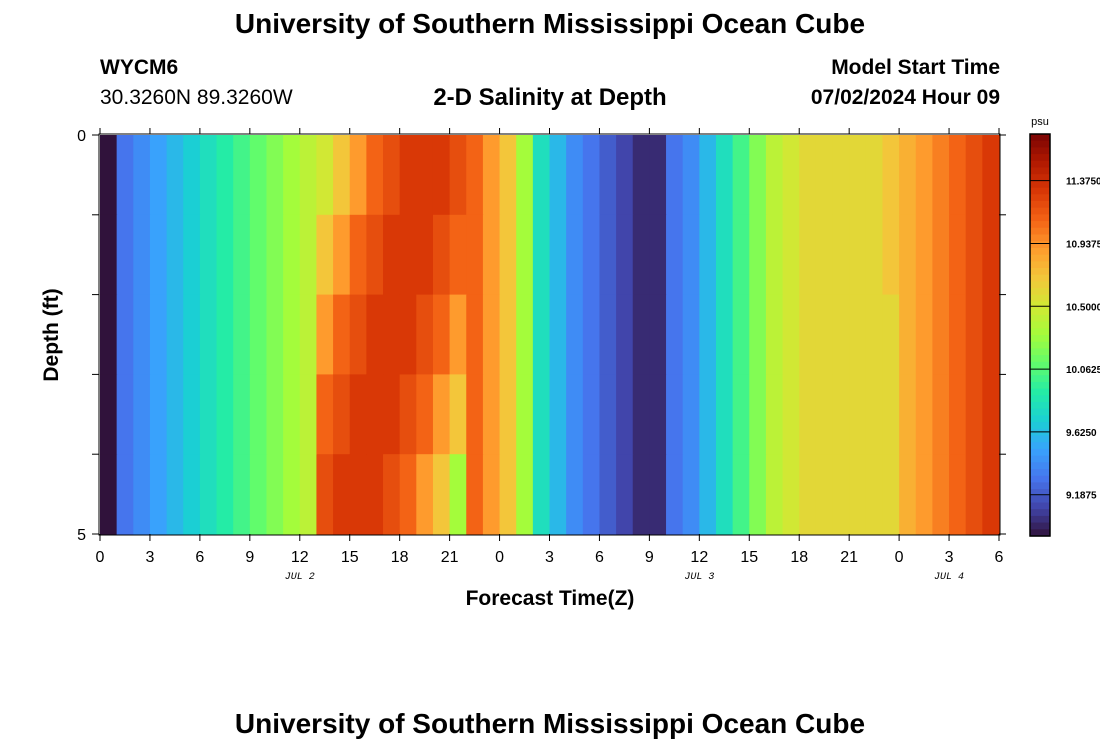 This screenshot has width=1100, height=750. I want to click on x-tick-label: 15, so click(350, 557).